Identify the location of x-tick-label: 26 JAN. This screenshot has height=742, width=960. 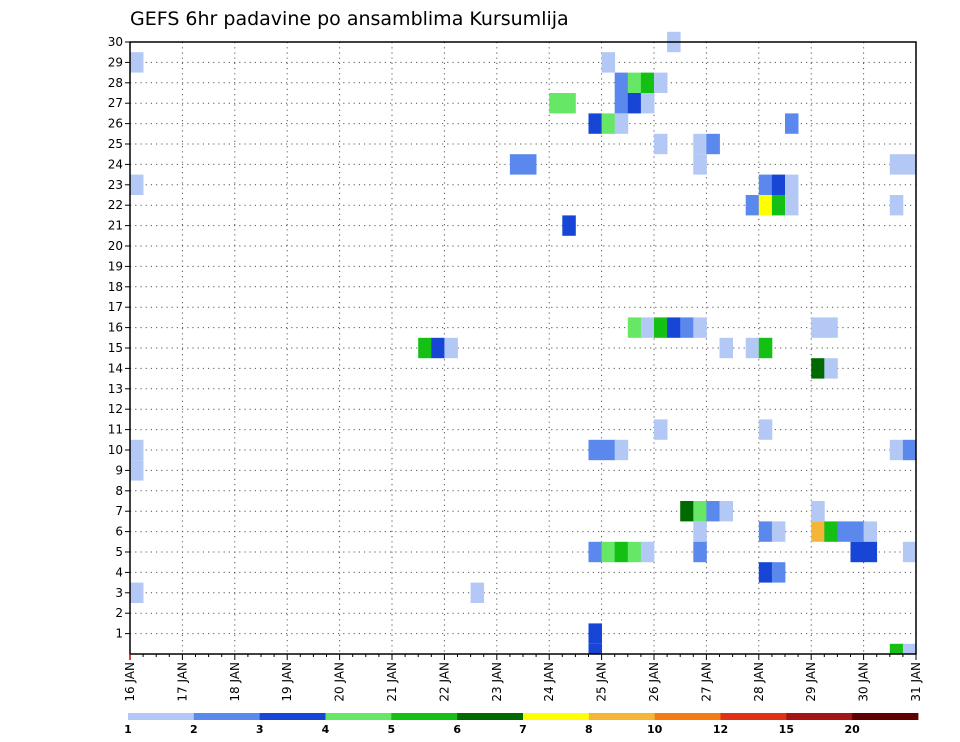
(654, 682).